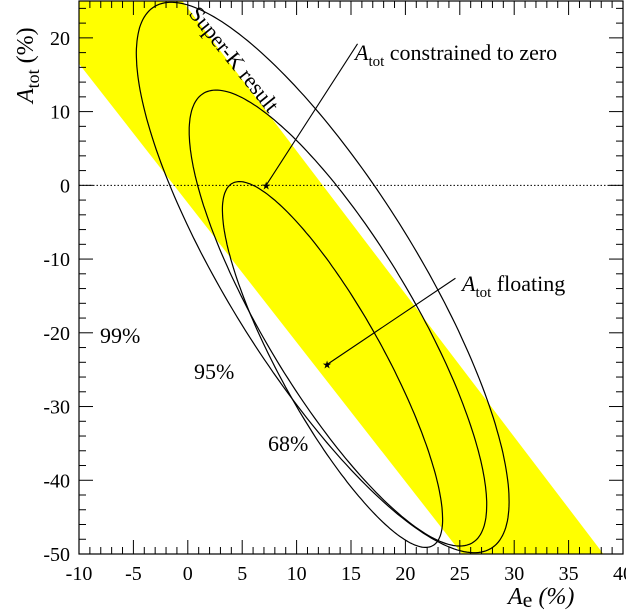  I want to click on x-tick-label: 0, so click(188, 574).